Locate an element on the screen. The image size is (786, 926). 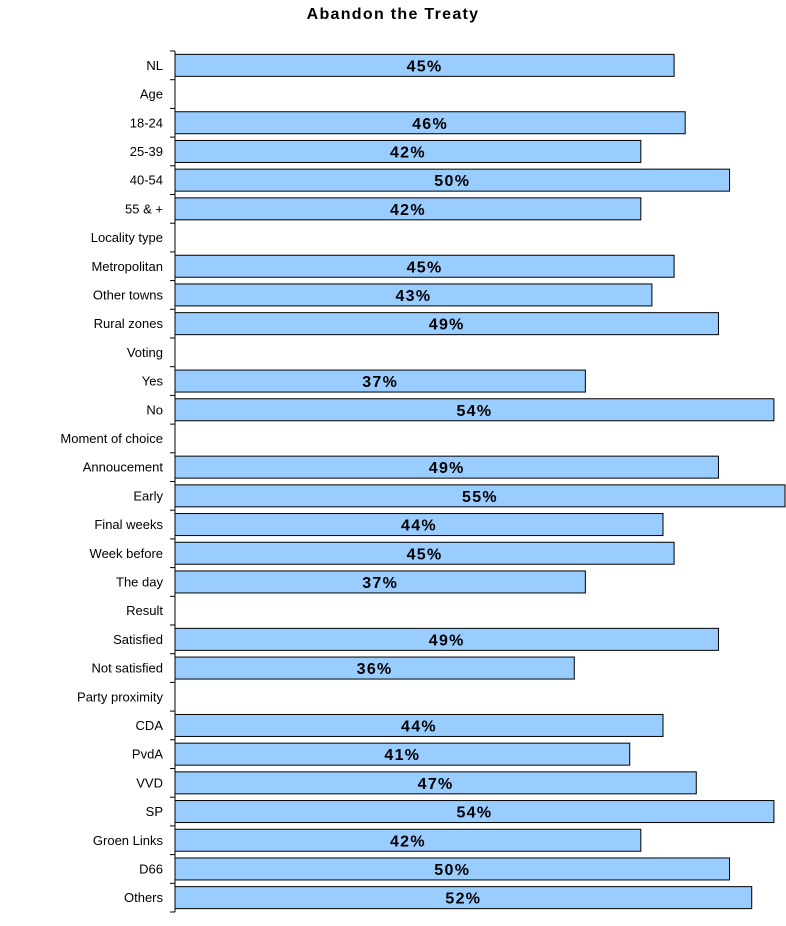
value-label-satisfied: 49% is located at coordinates (447, 640).